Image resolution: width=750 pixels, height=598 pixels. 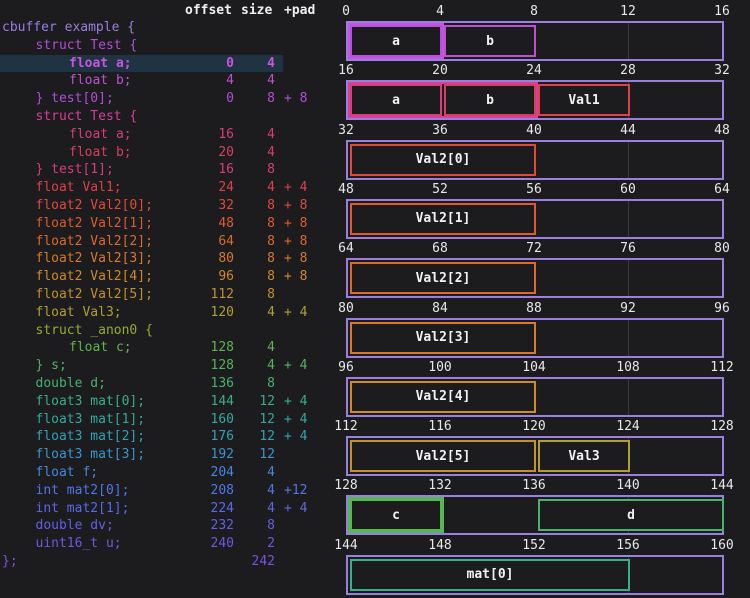 I want to click on offset-tick-label: 24, so click(x=534, y=71).